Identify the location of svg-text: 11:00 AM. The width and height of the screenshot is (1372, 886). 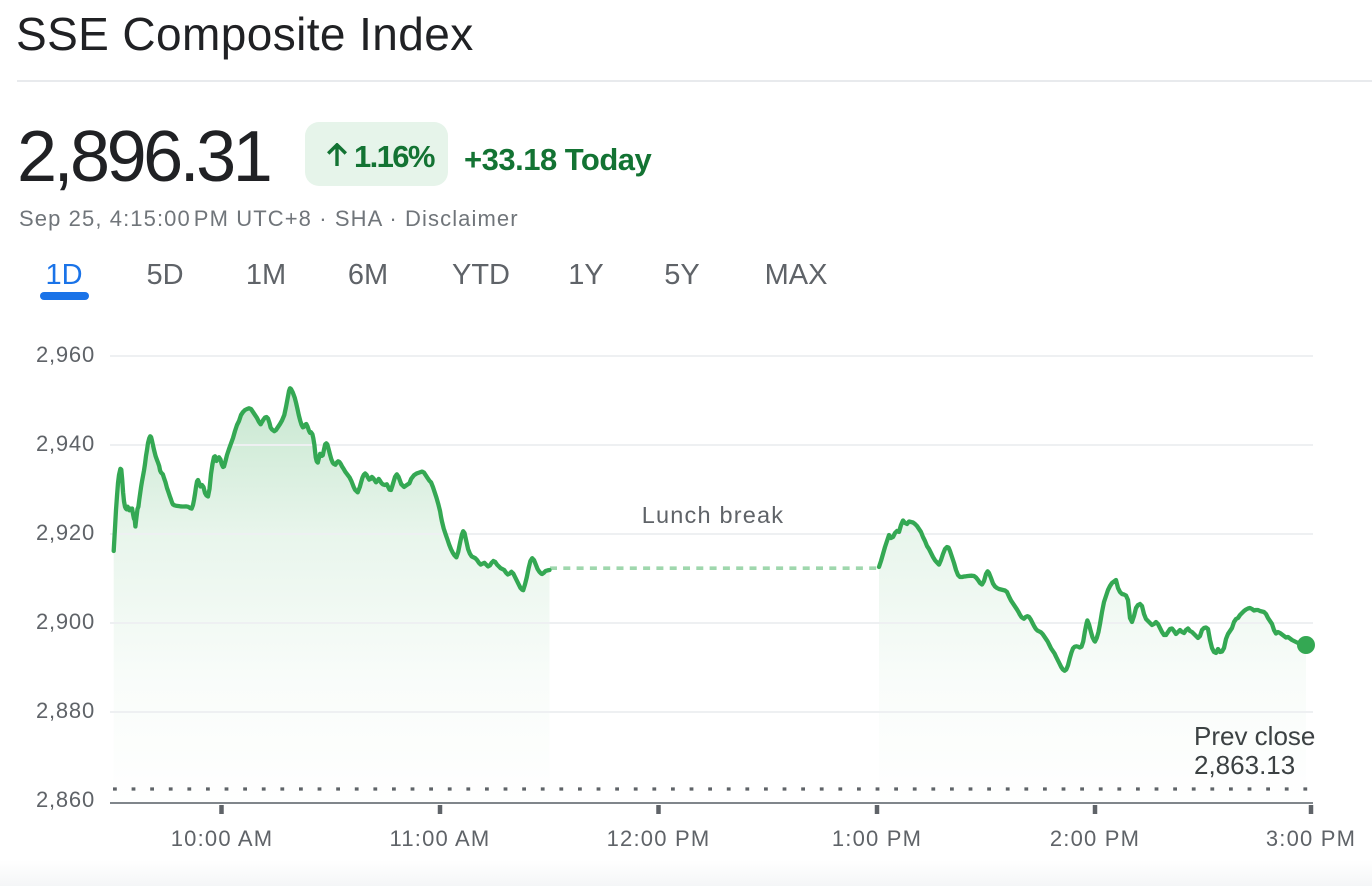
(440, 838).